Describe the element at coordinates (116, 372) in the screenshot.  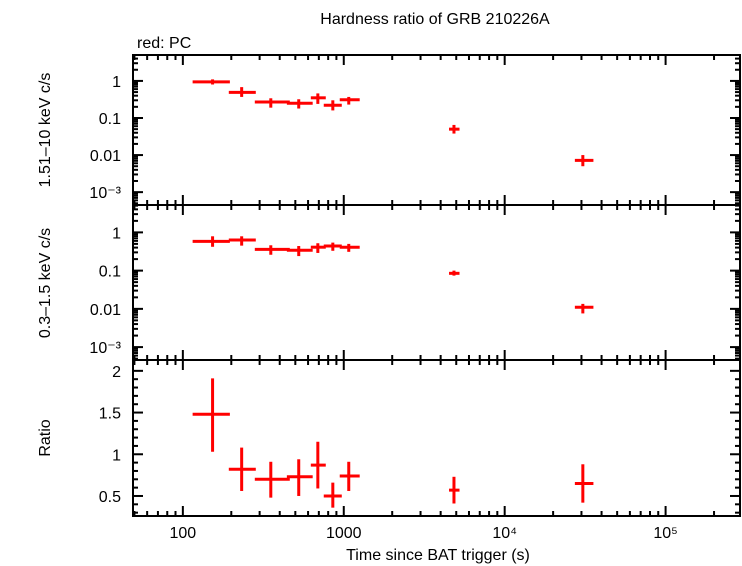
I see `y-tick-label: 2` at that location.